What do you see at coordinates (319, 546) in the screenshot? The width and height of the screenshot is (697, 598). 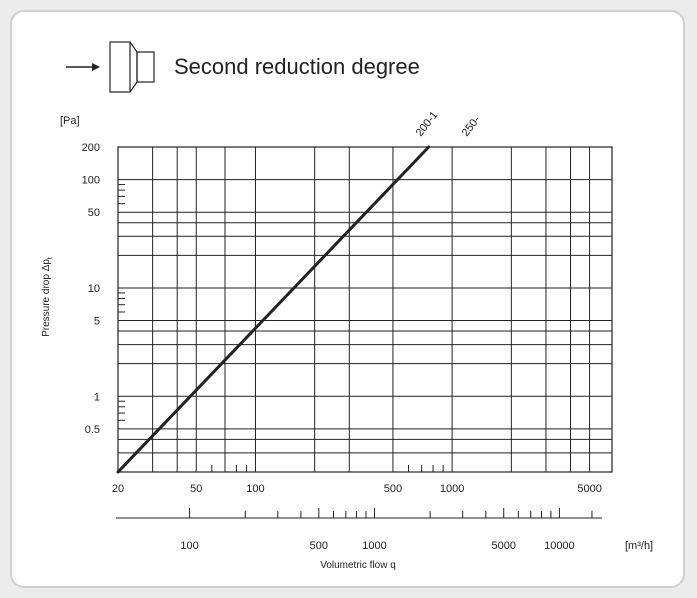 I see `secondary-tick-label: 500` at bounding box center [319, 546].